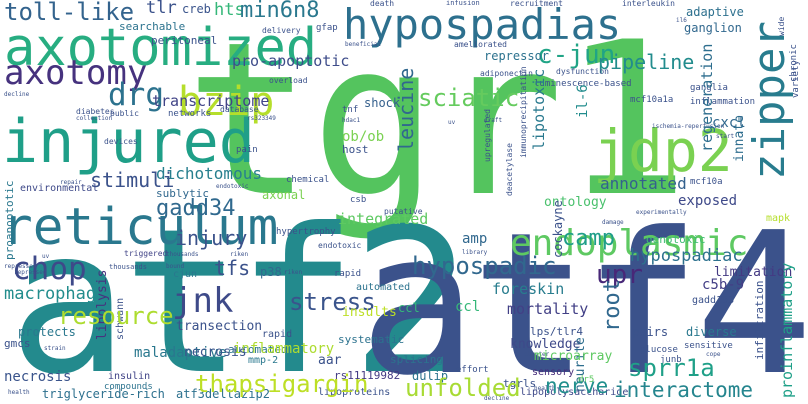 The height and width of the screenshot is (404, 808). What do you see at coordinates (725, 136) in the screenshot?
I see `word-chronic: start` at bounding box center [725, 136].